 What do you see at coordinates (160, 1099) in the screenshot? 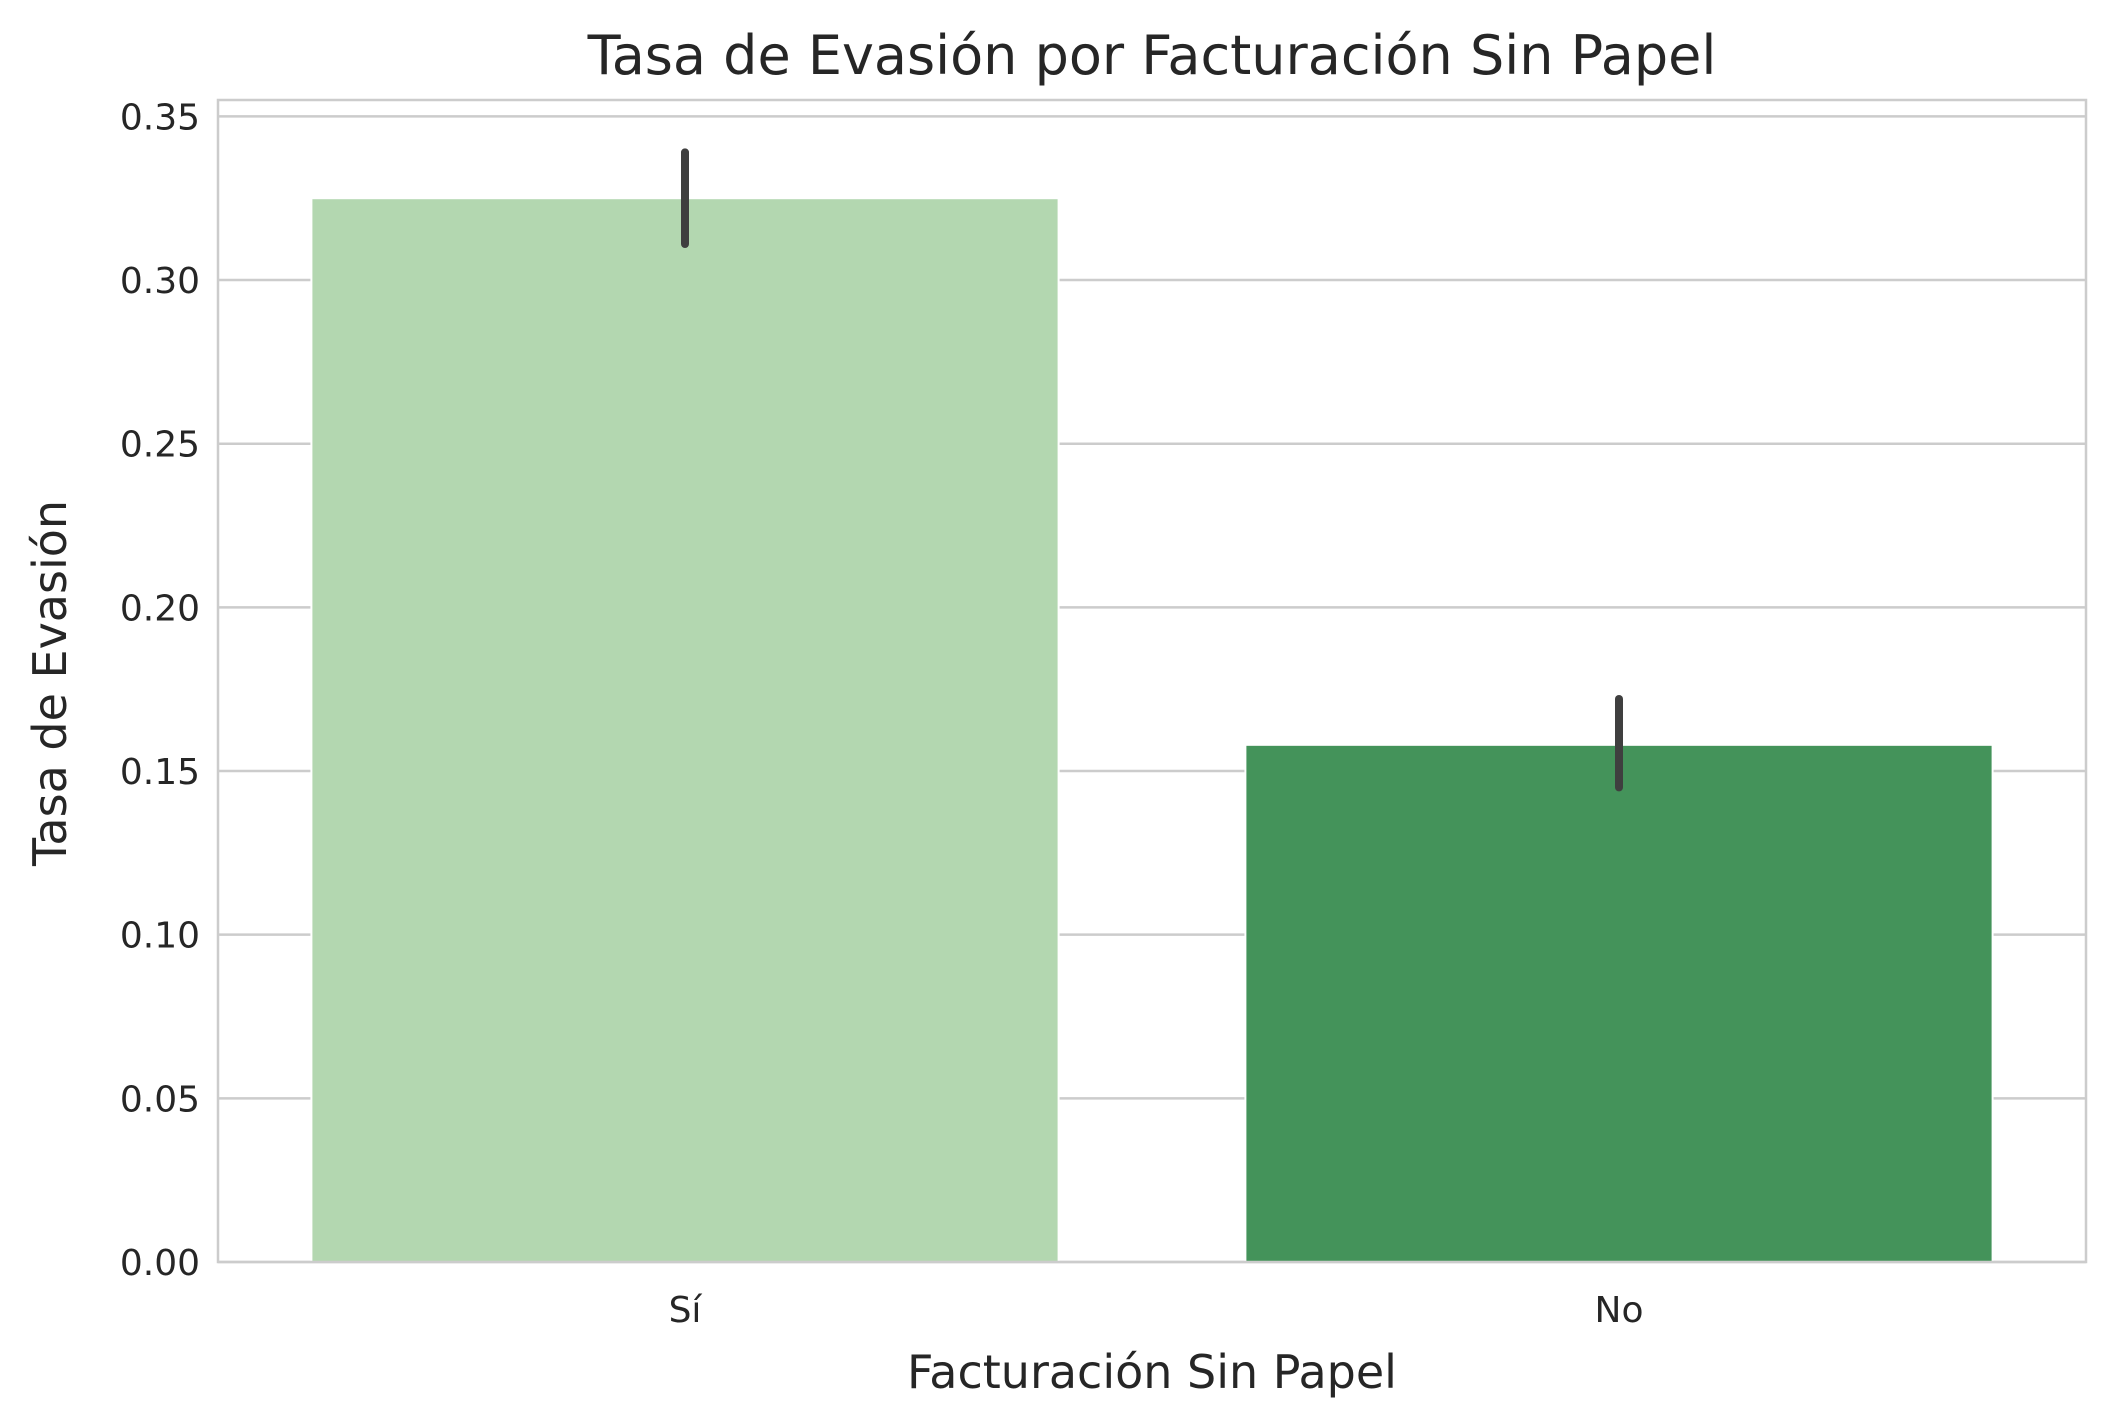
I see `y-tick-label: 0.05` at bounding box center [160, 1099].